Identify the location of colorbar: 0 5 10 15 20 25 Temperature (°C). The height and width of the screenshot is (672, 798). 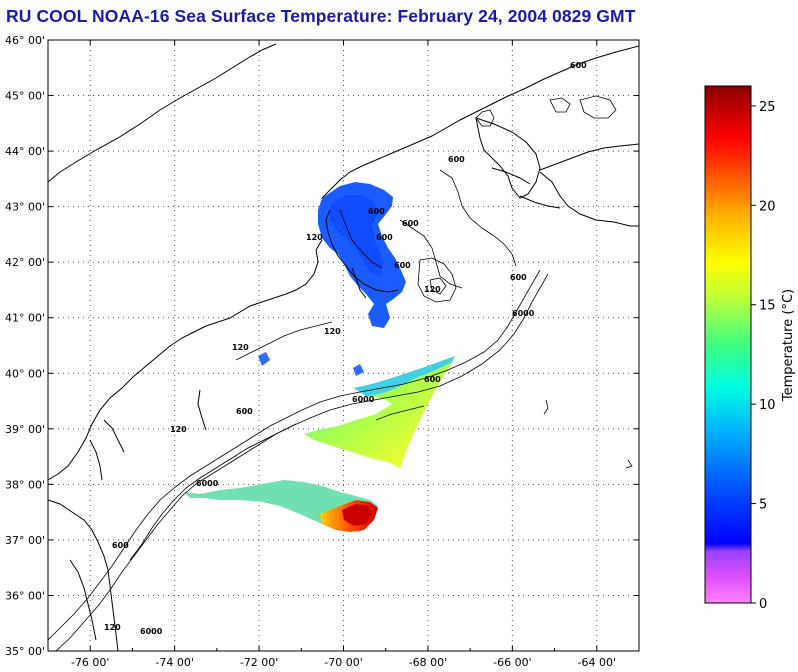
(750, 348).